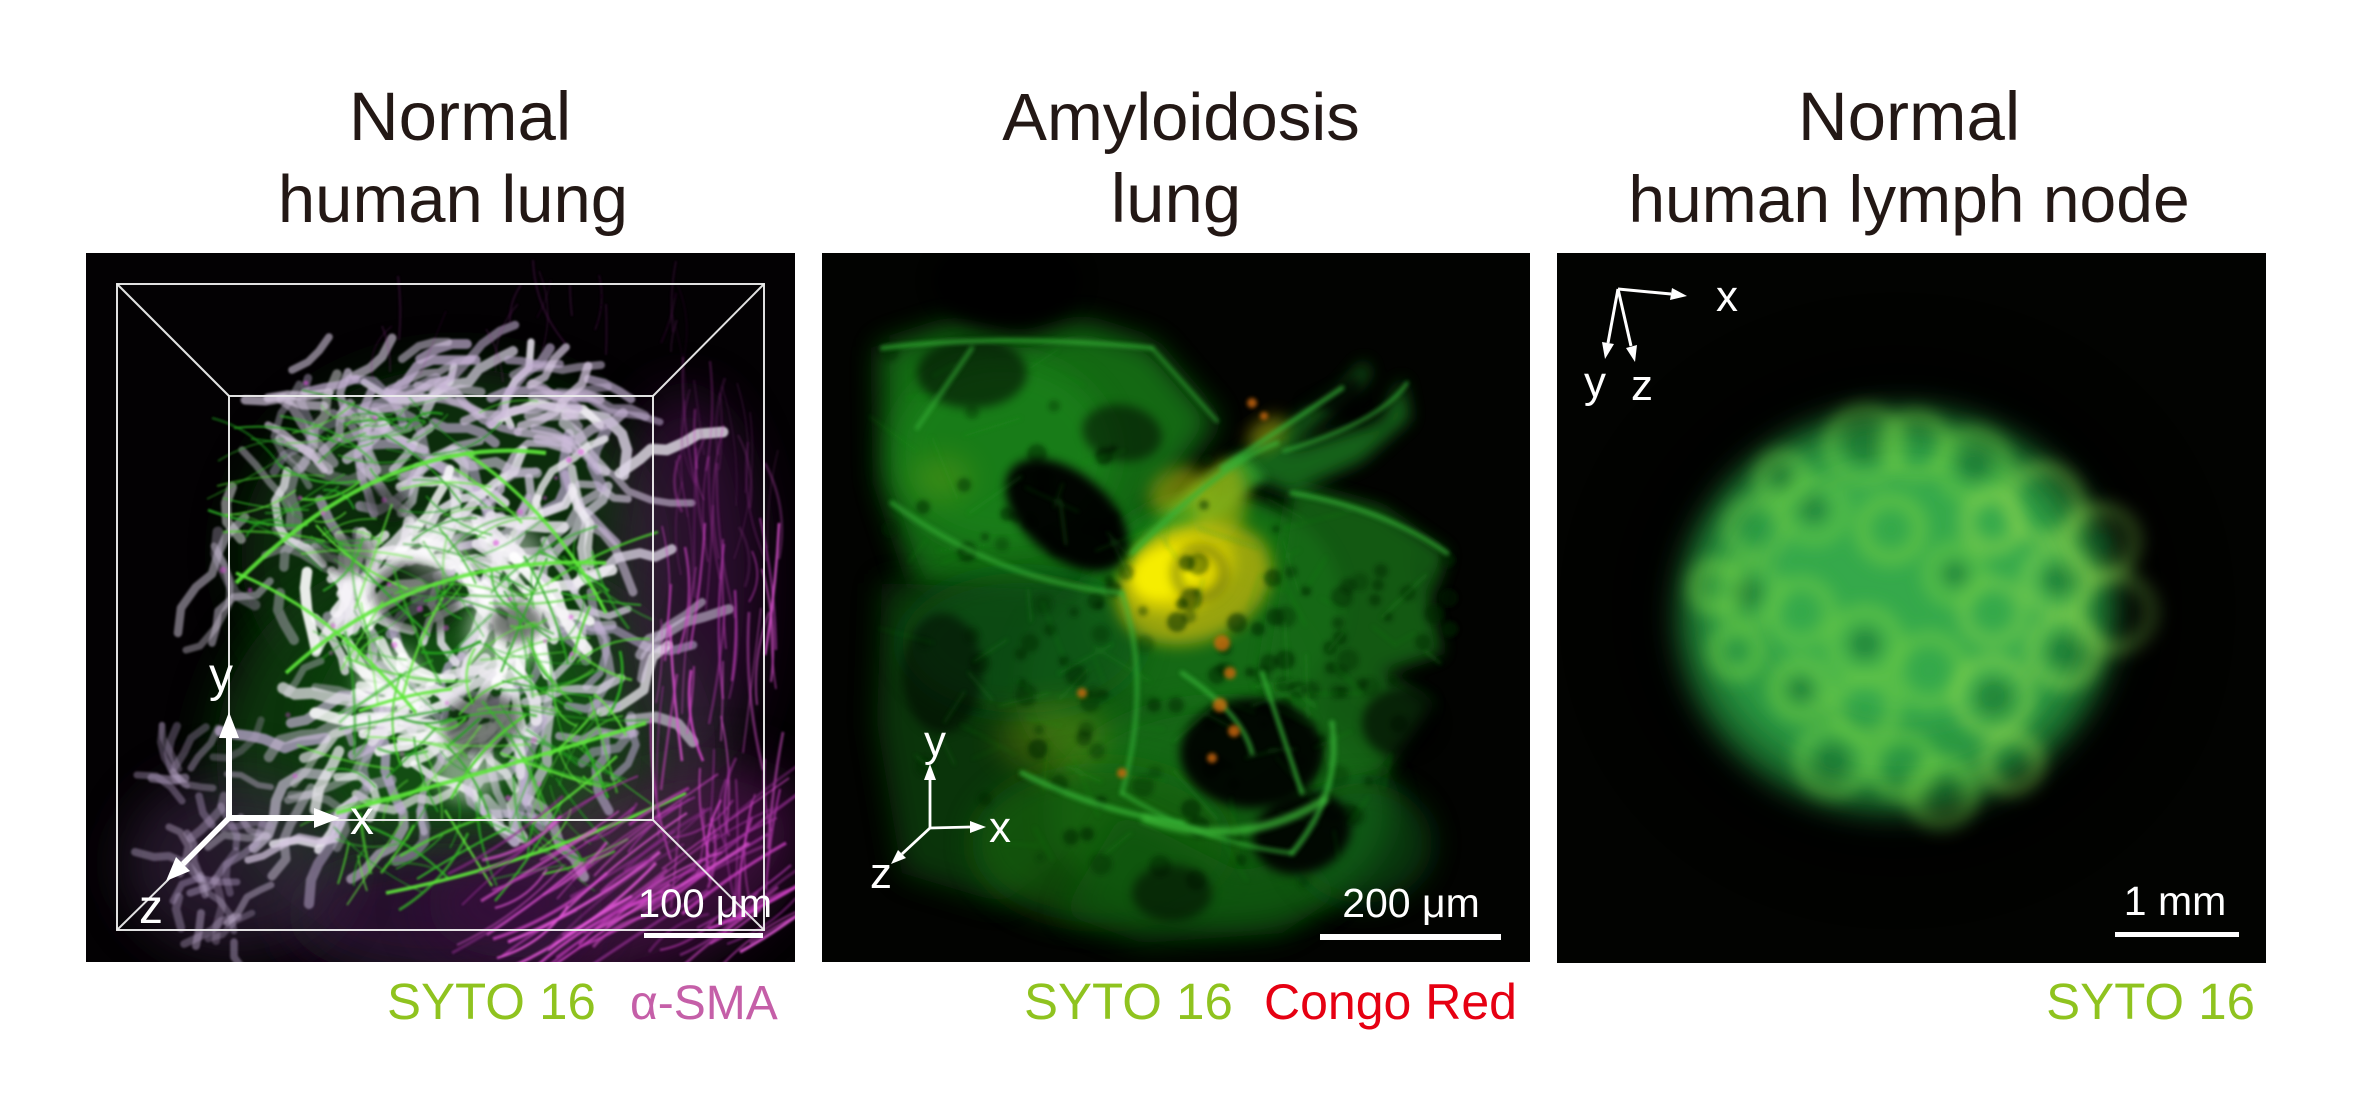 The image size is (2373, 1110). What do you see at coordinates (705, 904) in the screenshot?
I see `svg-text: 100 μm` at bounding box center [705, 904].